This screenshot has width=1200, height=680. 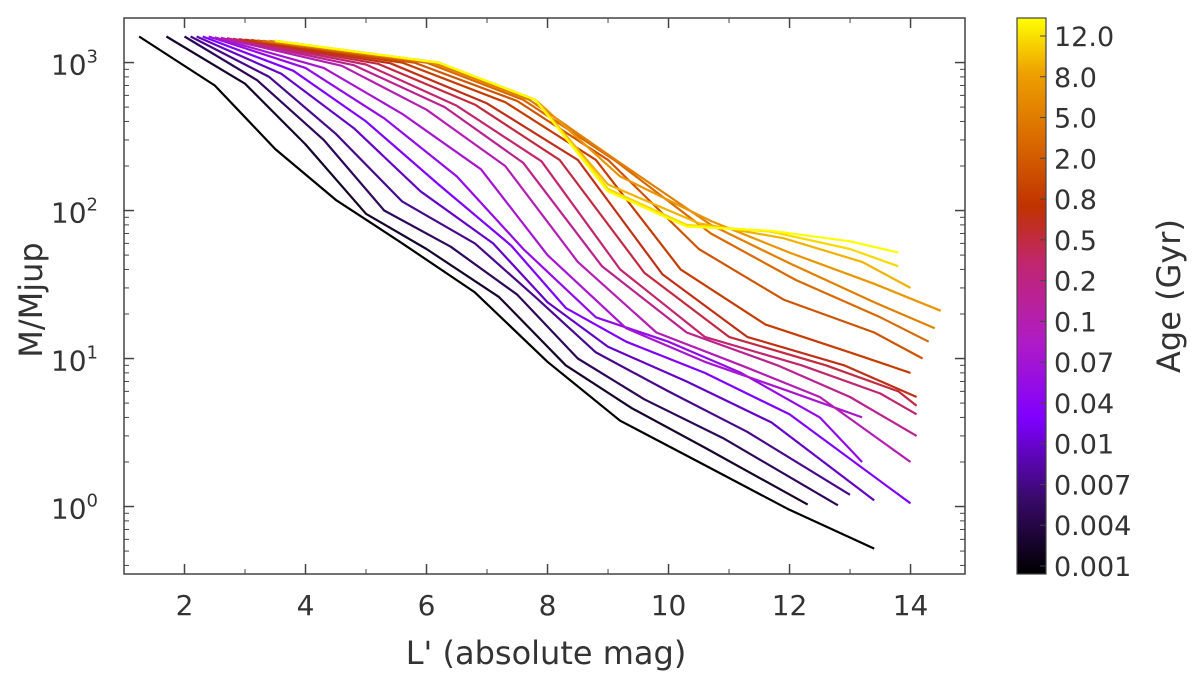 I want to click on colorbar-tick-label: 0.007, so click(x=1092, y=485).